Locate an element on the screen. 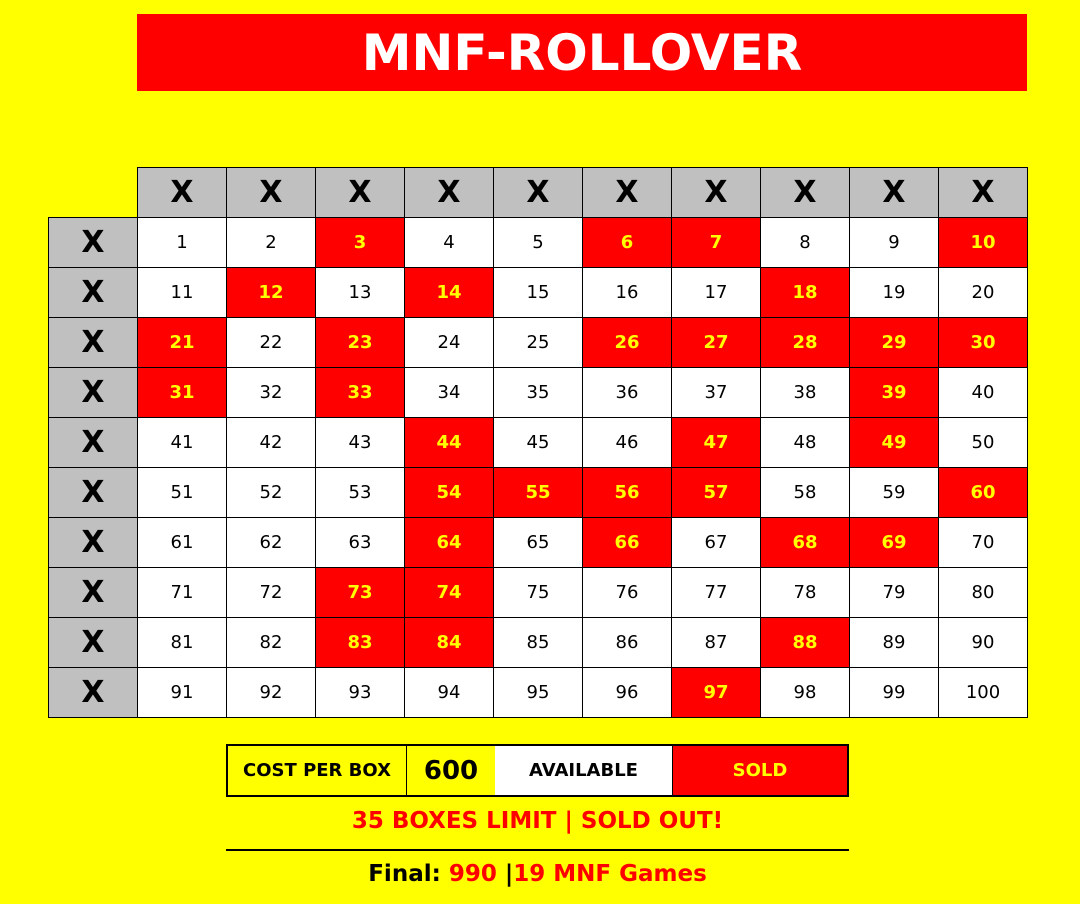 This screenshot has width=1080, height=904. box-sold: 30 is located at coordinates (983, 342).